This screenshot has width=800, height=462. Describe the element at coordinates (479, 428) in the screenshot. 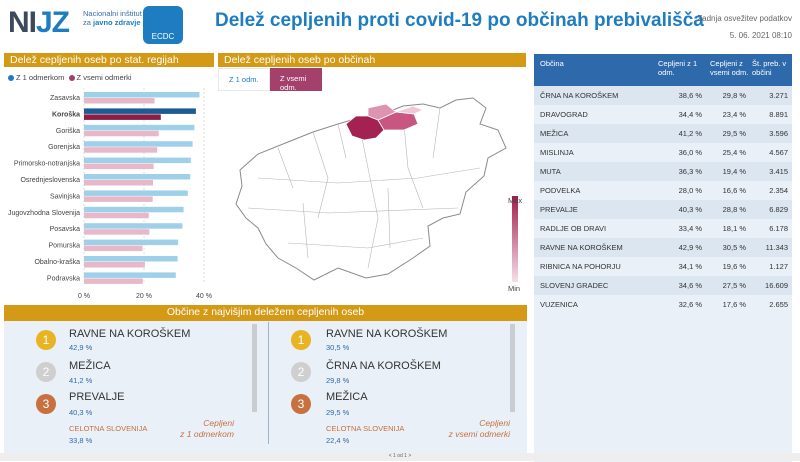

I see `caption-right: Cepljeni z vsemi odmerki` at that location.